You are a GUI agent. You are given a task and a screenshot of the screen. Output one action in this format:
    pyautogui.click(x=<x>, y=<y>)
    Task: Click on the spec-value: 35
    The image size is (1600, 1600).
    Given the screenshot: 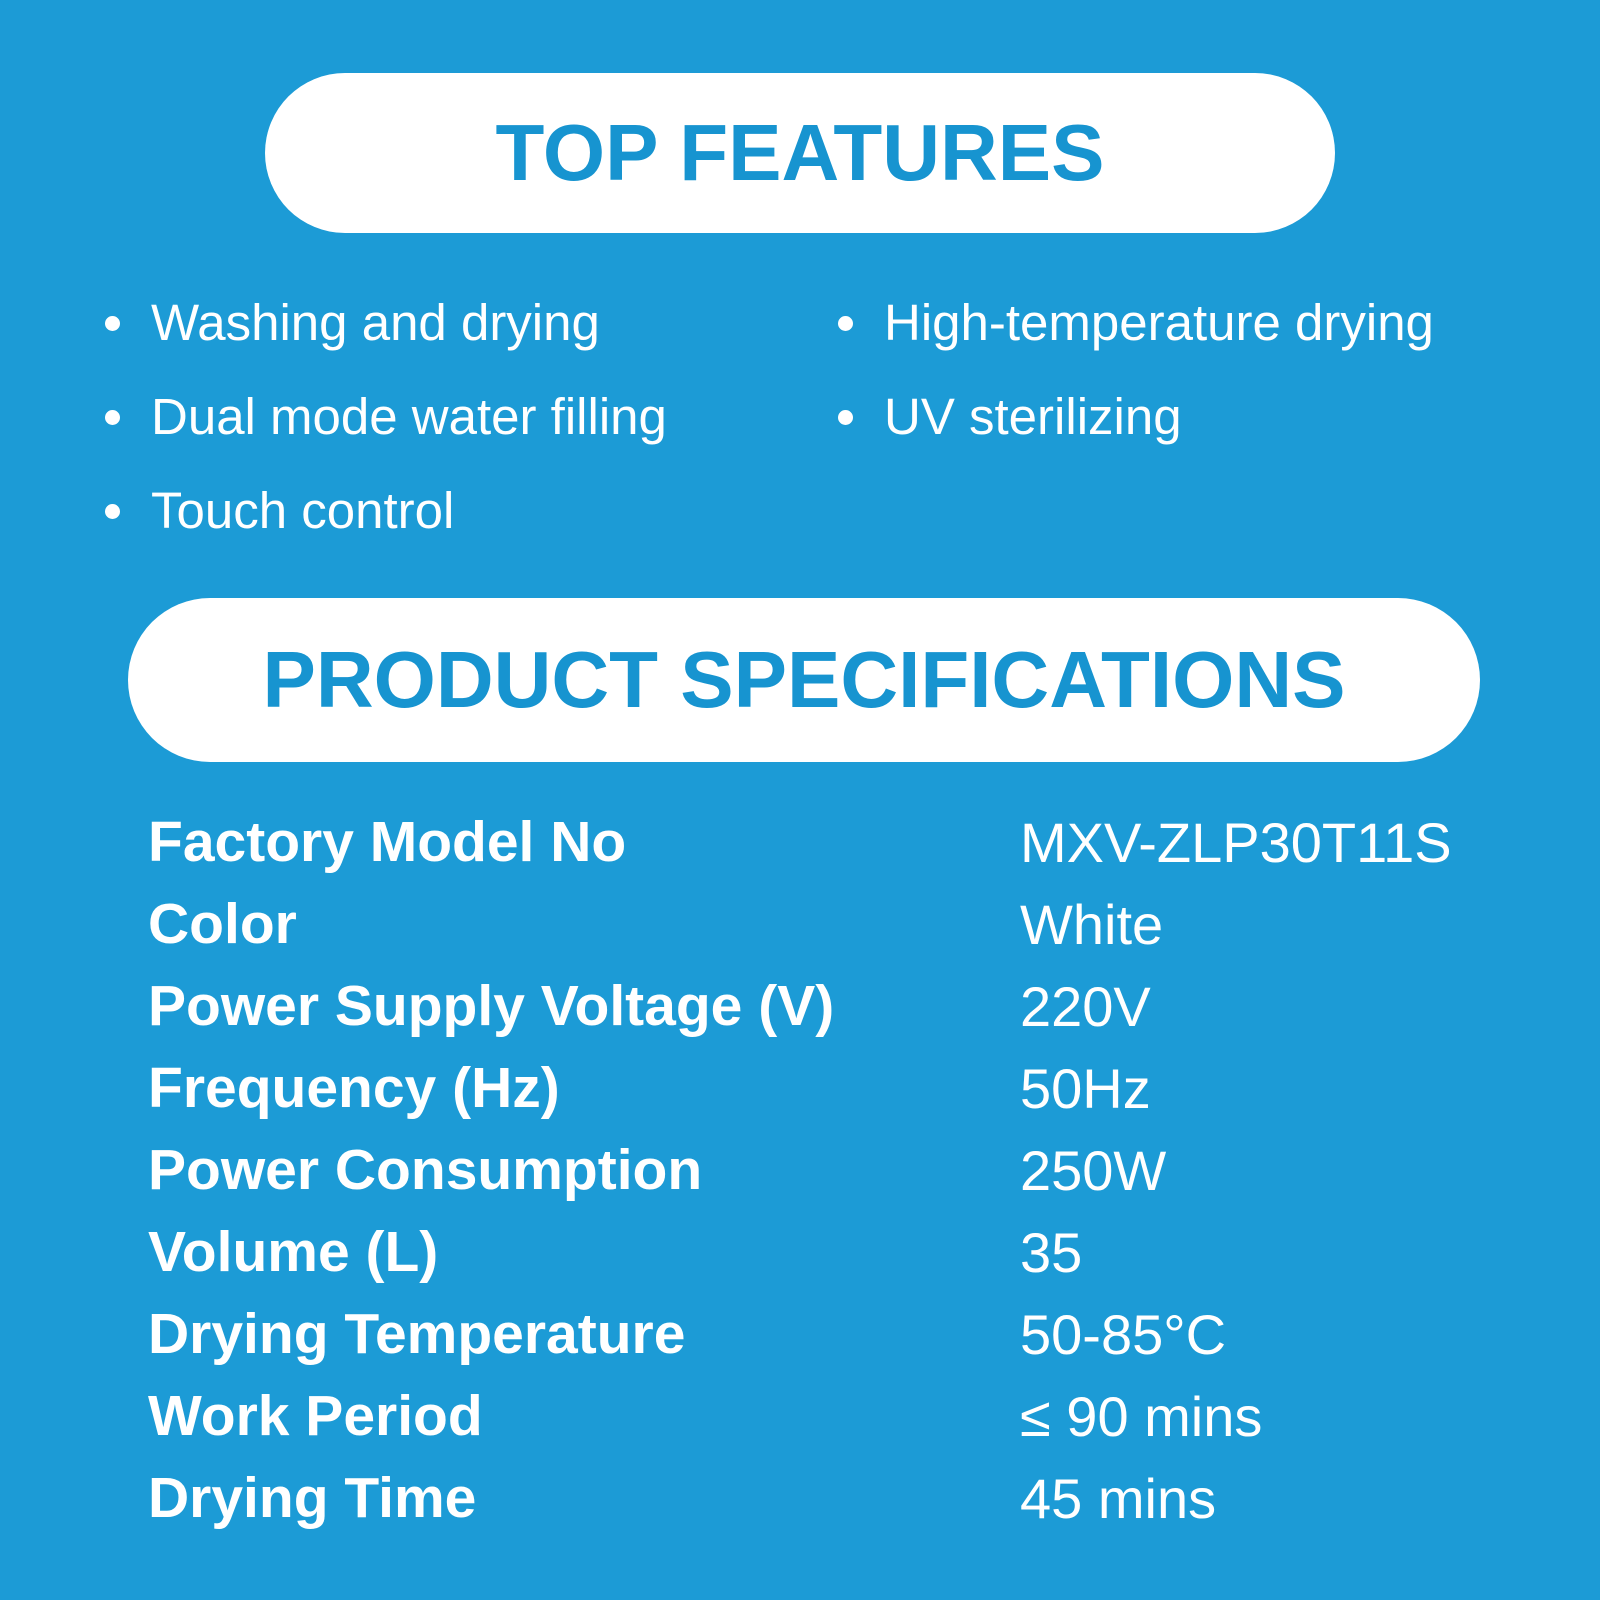 What is the action you would take?
    pyautogui.click(x=1051, y=1252)
    